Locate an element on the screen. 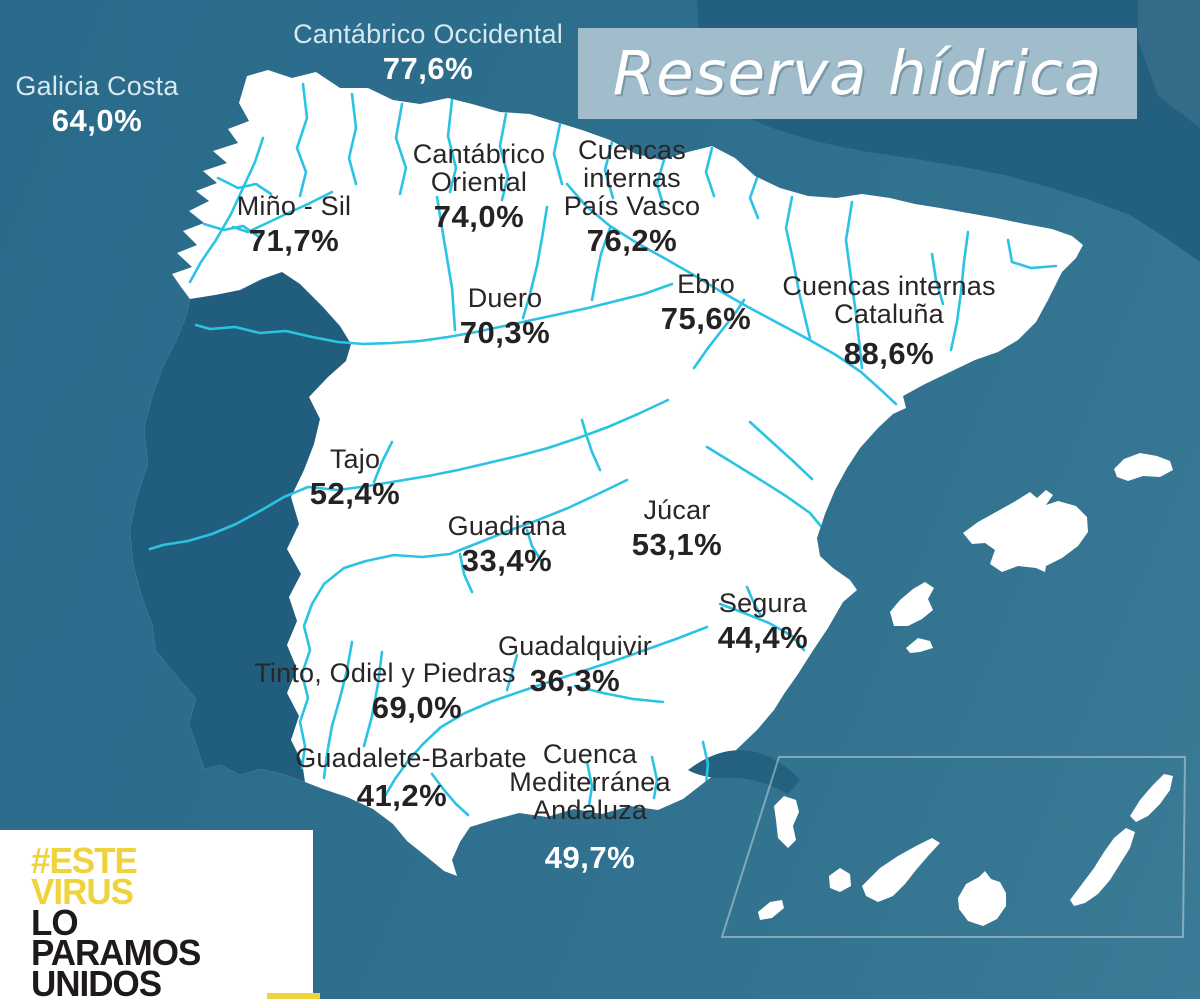  basin-label-tinto-odiel-piedras: Tinto, Odiel y Piedras 69,0% is located at coordinates (385, 692).